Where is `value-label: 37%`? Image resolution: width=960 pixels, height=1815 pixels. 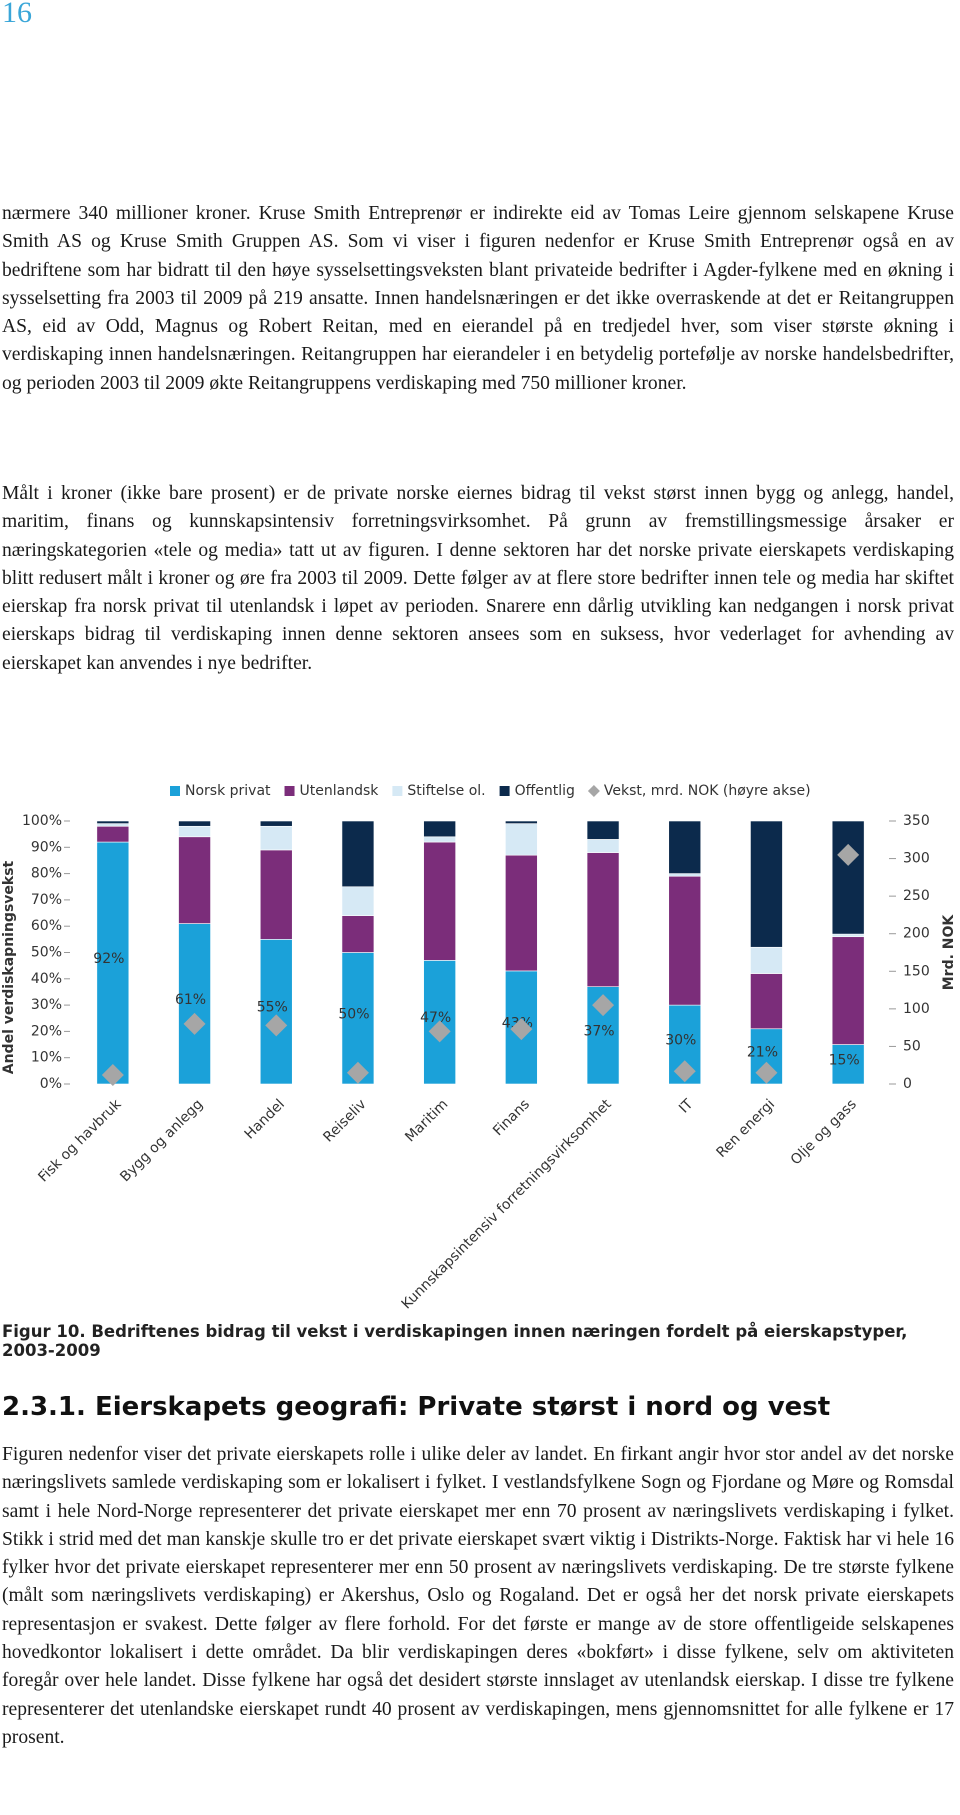
value-label: 37% is located at coordinates (598, 1031).